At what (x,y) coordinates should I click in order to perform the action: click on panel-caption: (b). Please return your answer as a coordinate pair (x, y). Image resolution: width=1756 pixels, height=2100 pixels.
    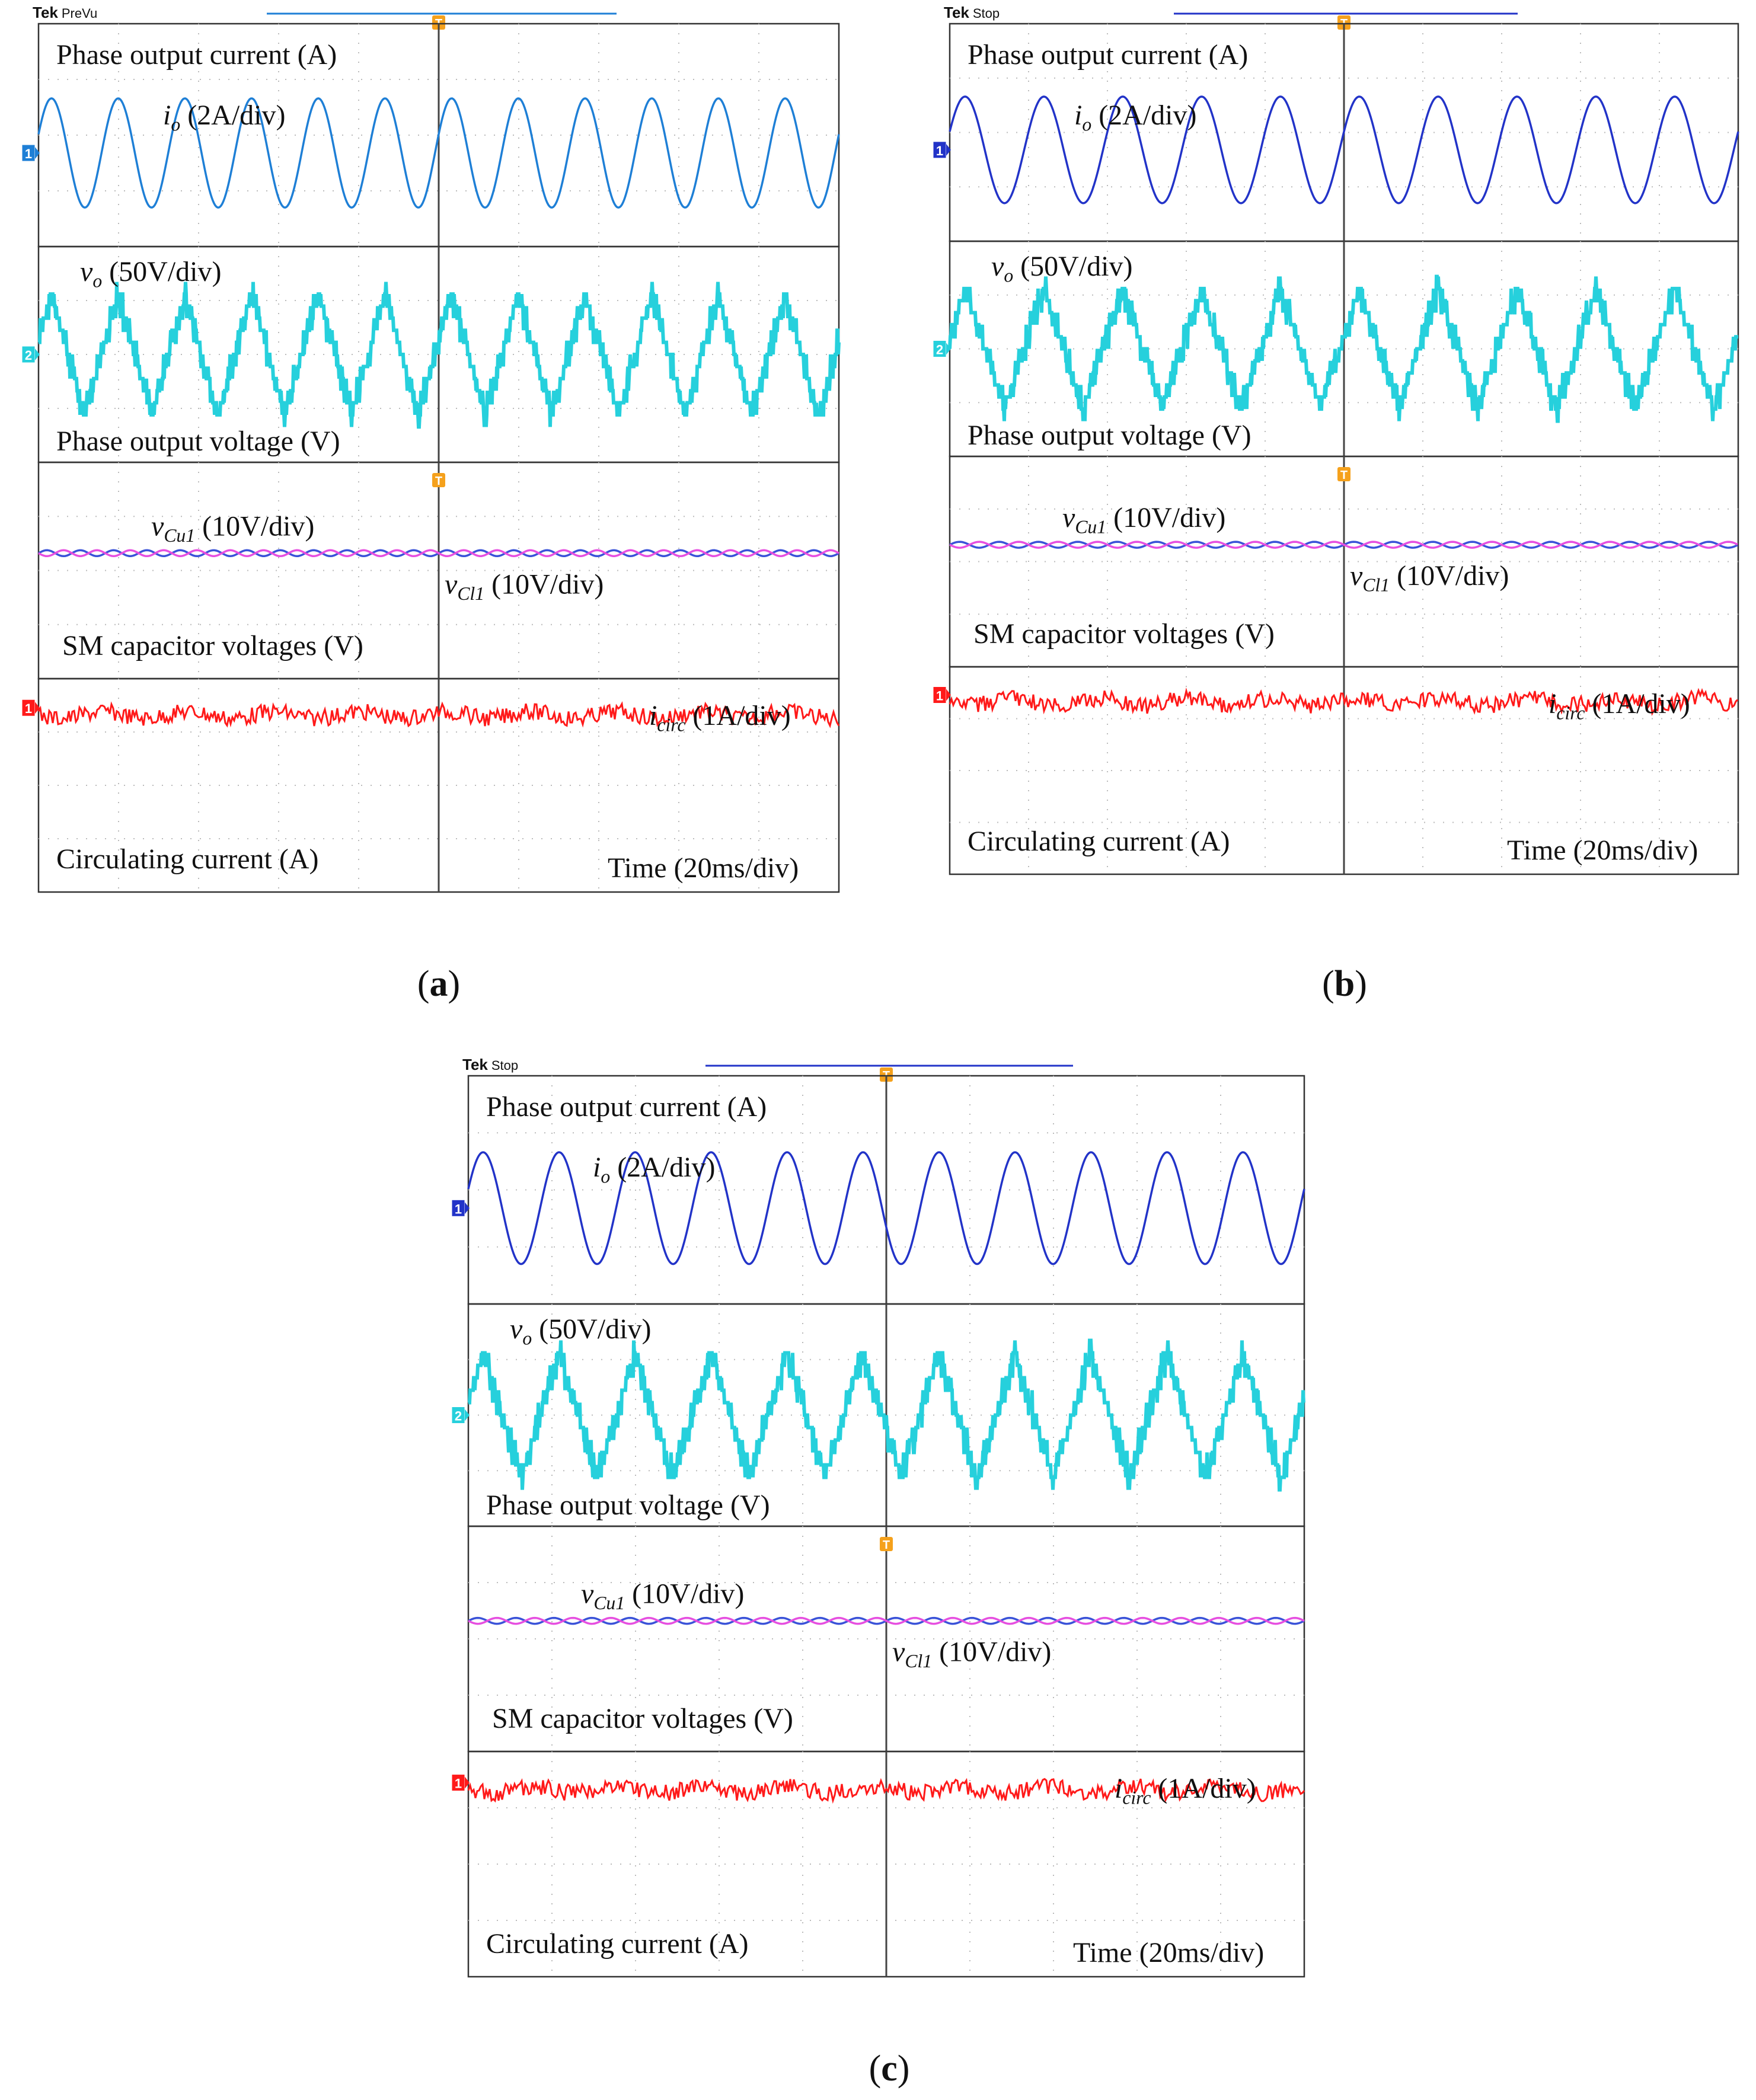
    Looking at the image, I should click on (1344, 984).